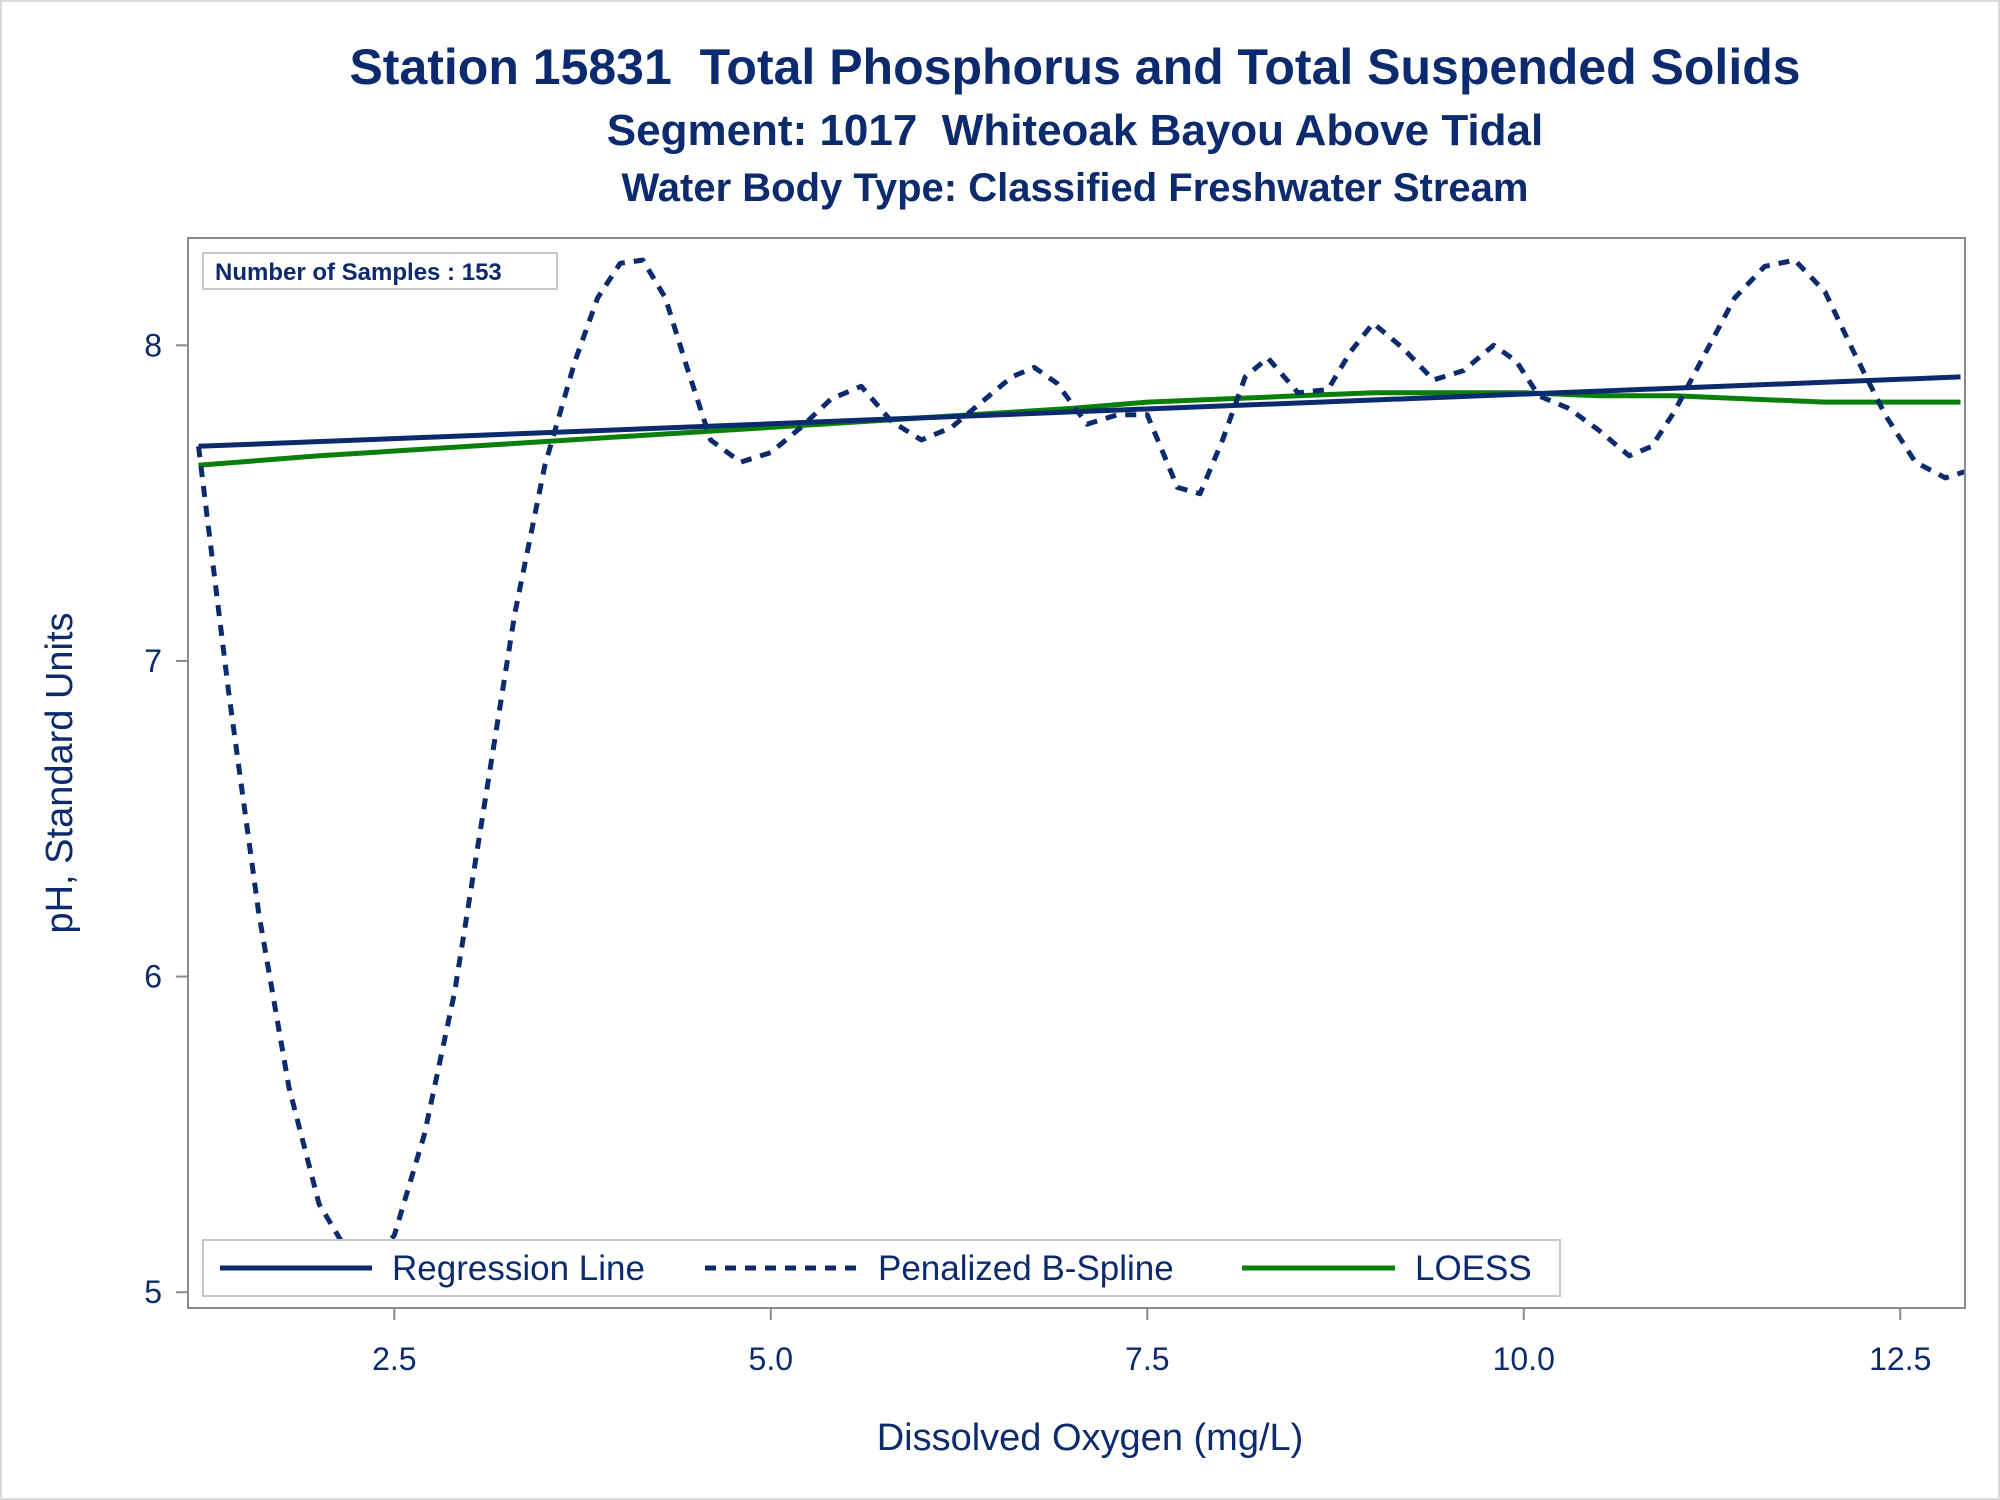 Image resolution: width=2000 pixels, height=1500 pixels. Describe the element at coordinates (358, 272) in the screenshot. I see `sample-count-label: Number of Samples : 153` at that location.